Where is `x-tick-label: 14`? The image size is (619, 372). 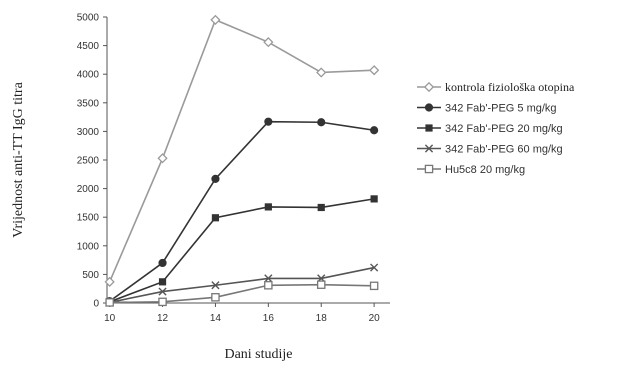
x-tick-label: 14 is located at coordinates (216, 318).